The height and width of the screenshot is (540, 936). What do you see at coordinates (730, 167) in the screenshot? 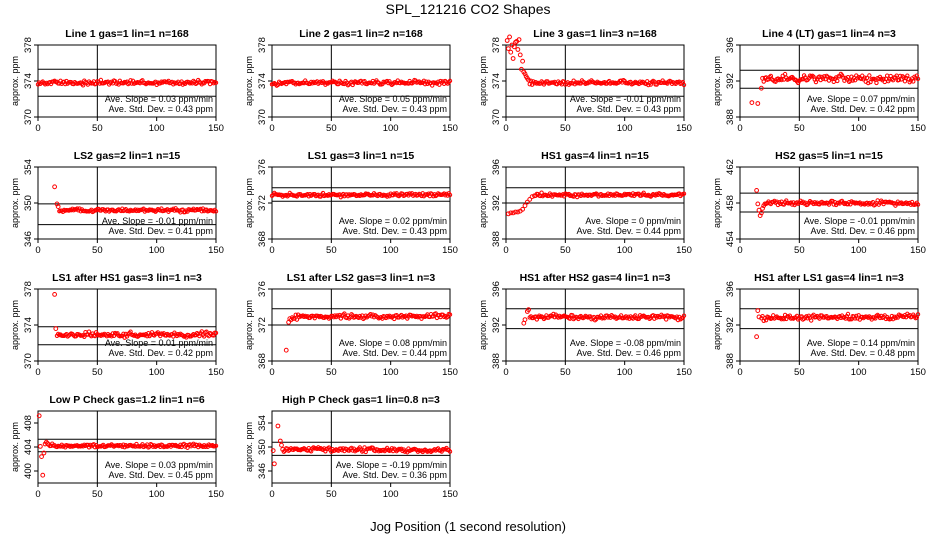
I see `y-tick-label: 462` at bounding box center [730, 167].